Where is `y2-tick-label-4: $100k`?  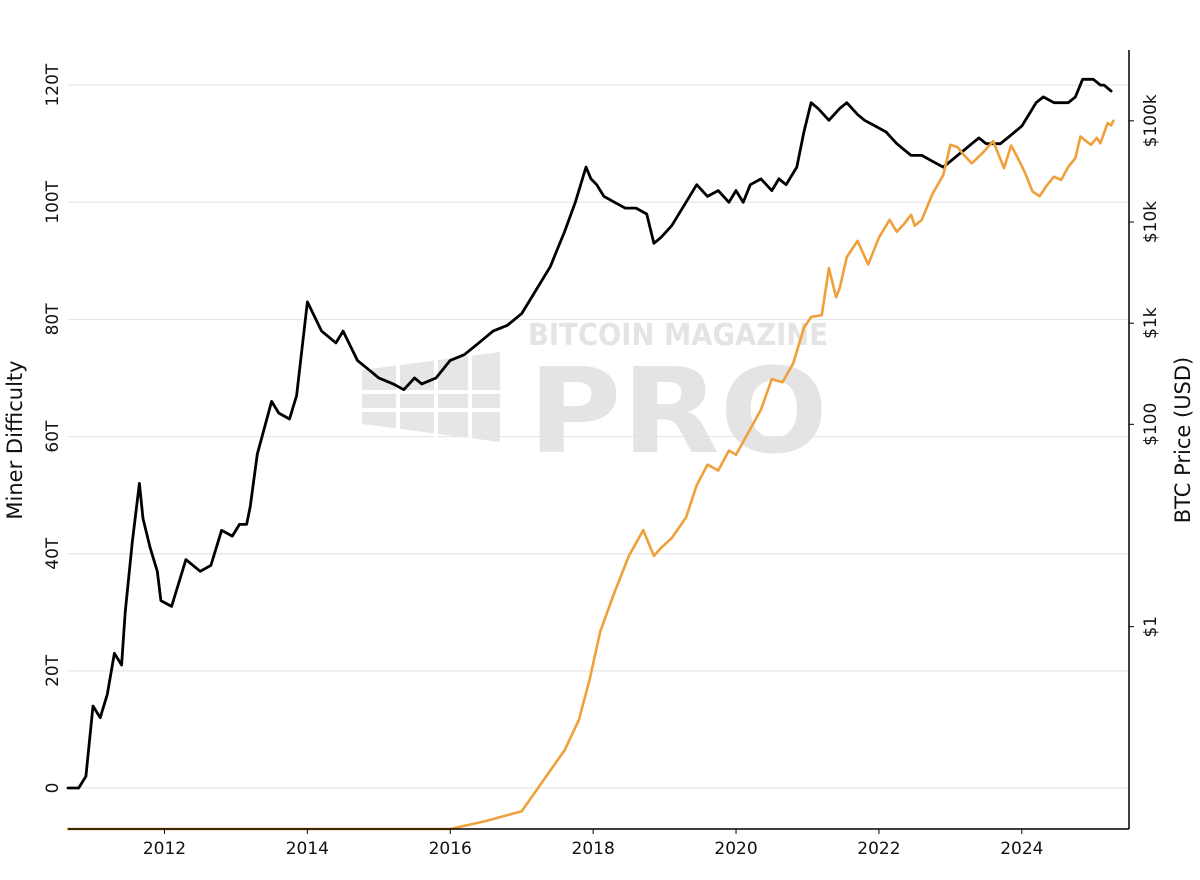 y2-tick-label-4: $100k is located at coordinates (1151, 120).